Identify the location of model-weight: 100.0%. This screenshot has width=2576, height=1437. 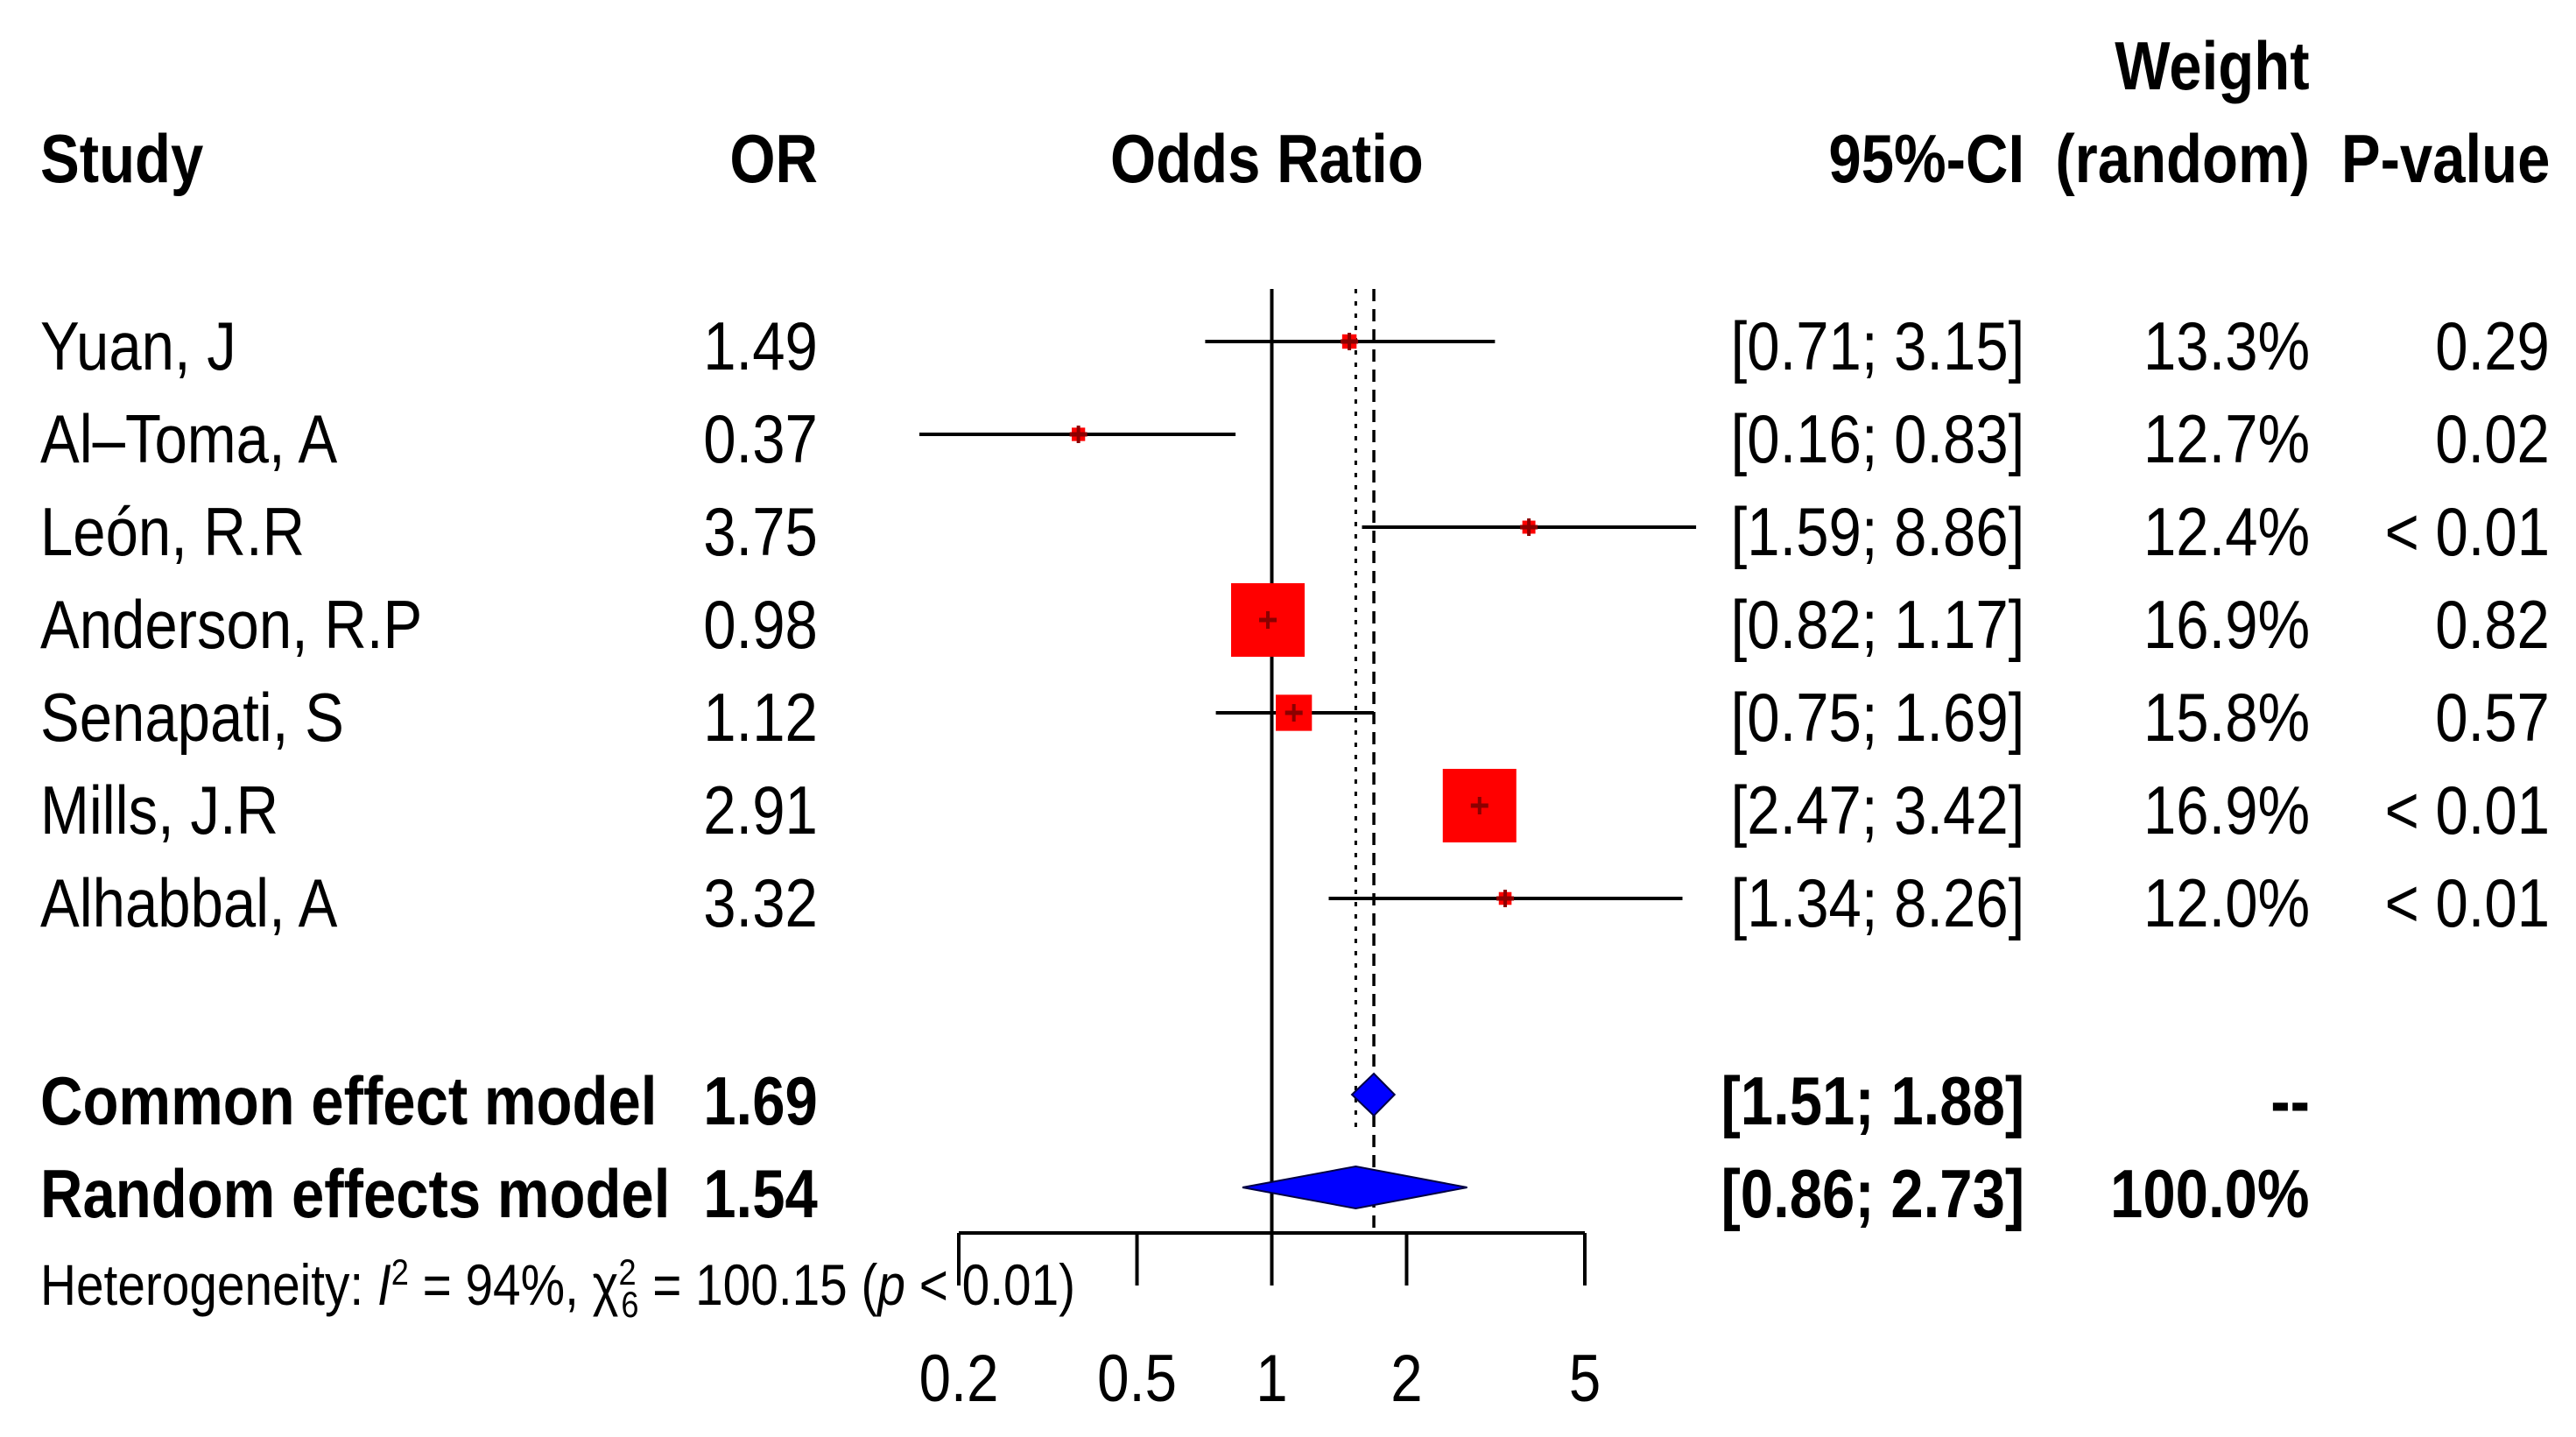
(2210, 1193).